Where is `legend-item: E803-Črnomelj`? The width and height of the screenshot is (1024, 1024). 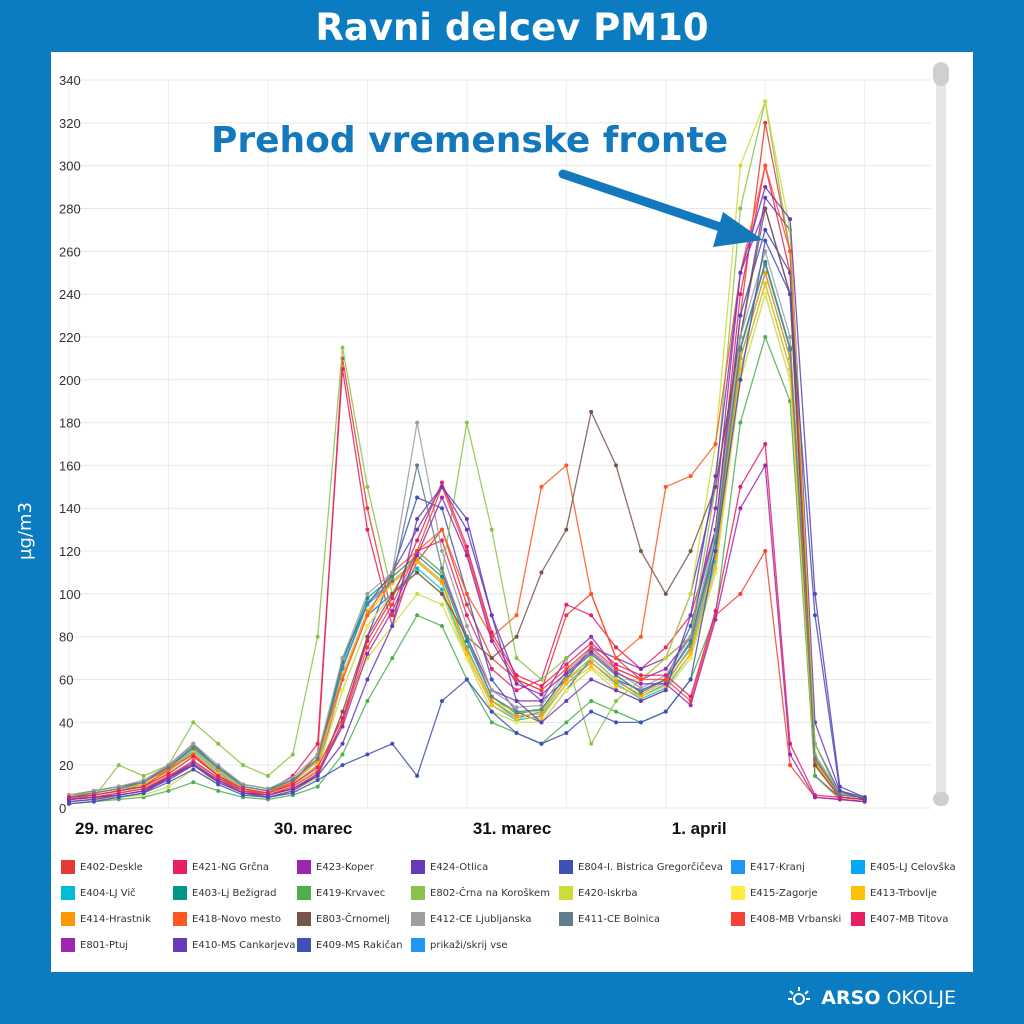 legend-item: E803-Črnomelj is located at coordinates (343, 919).